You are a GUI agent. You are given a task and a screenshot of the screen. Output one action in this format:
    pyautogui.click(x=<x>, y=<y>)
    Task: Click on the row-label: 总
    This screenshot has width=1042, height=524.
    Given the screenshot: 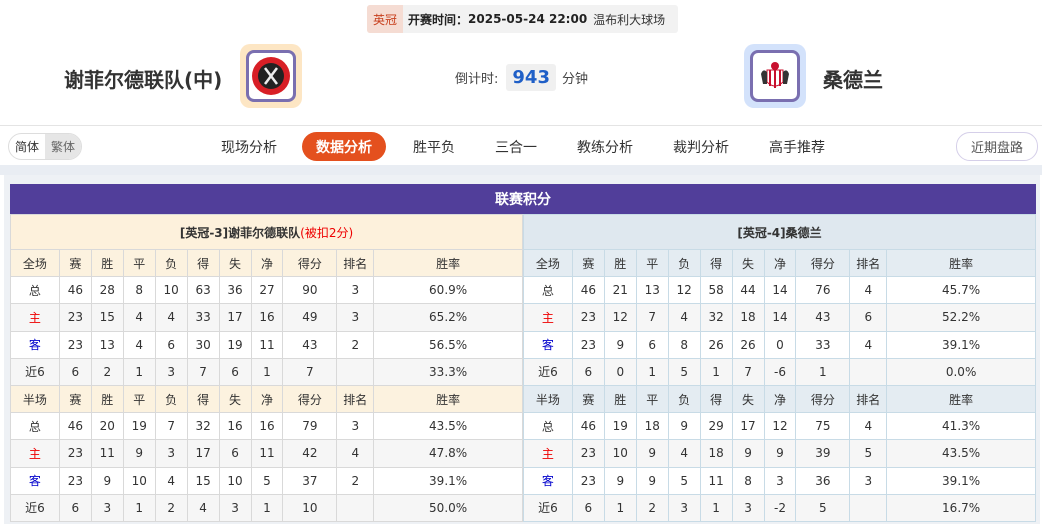 What is the action you would take?
    pyautogui.click(x=35, y=290)
    